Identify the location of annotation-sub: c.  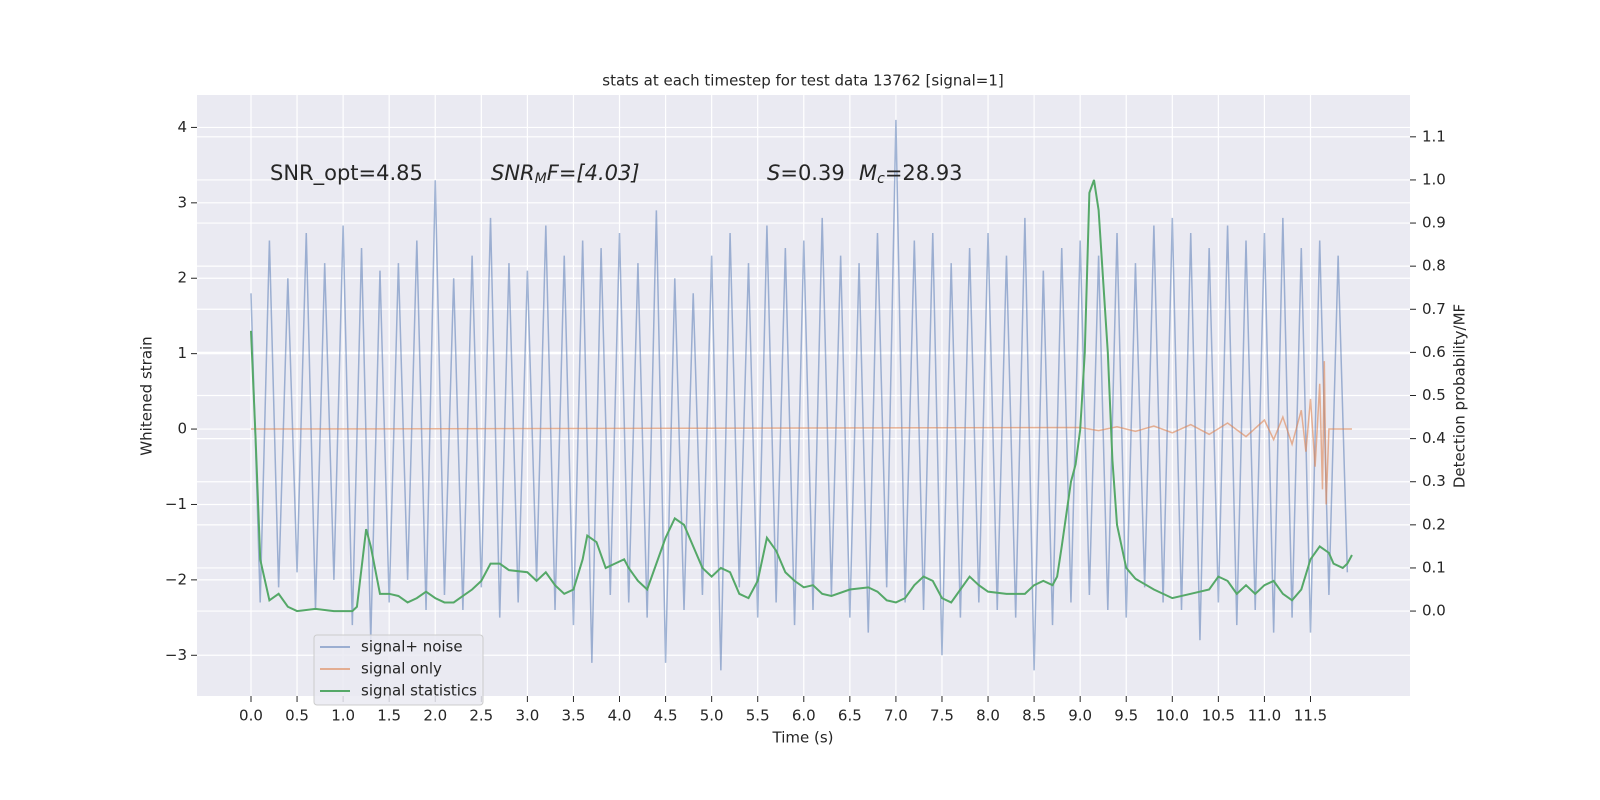
(881, 179).